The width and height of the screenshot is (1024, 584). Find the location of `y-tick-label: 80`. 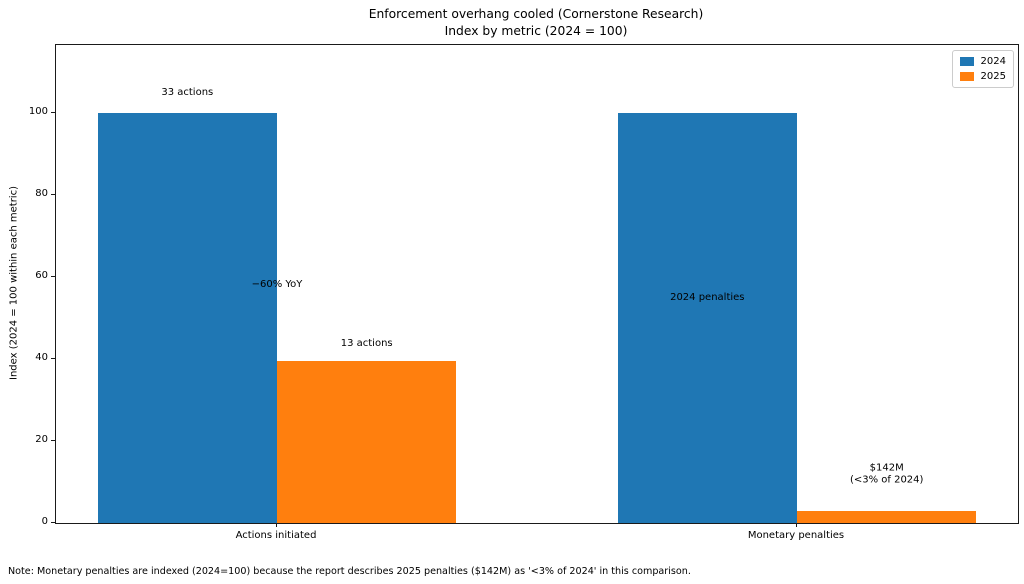

y-tick-label: 80 is located at coordinates (41, 194).